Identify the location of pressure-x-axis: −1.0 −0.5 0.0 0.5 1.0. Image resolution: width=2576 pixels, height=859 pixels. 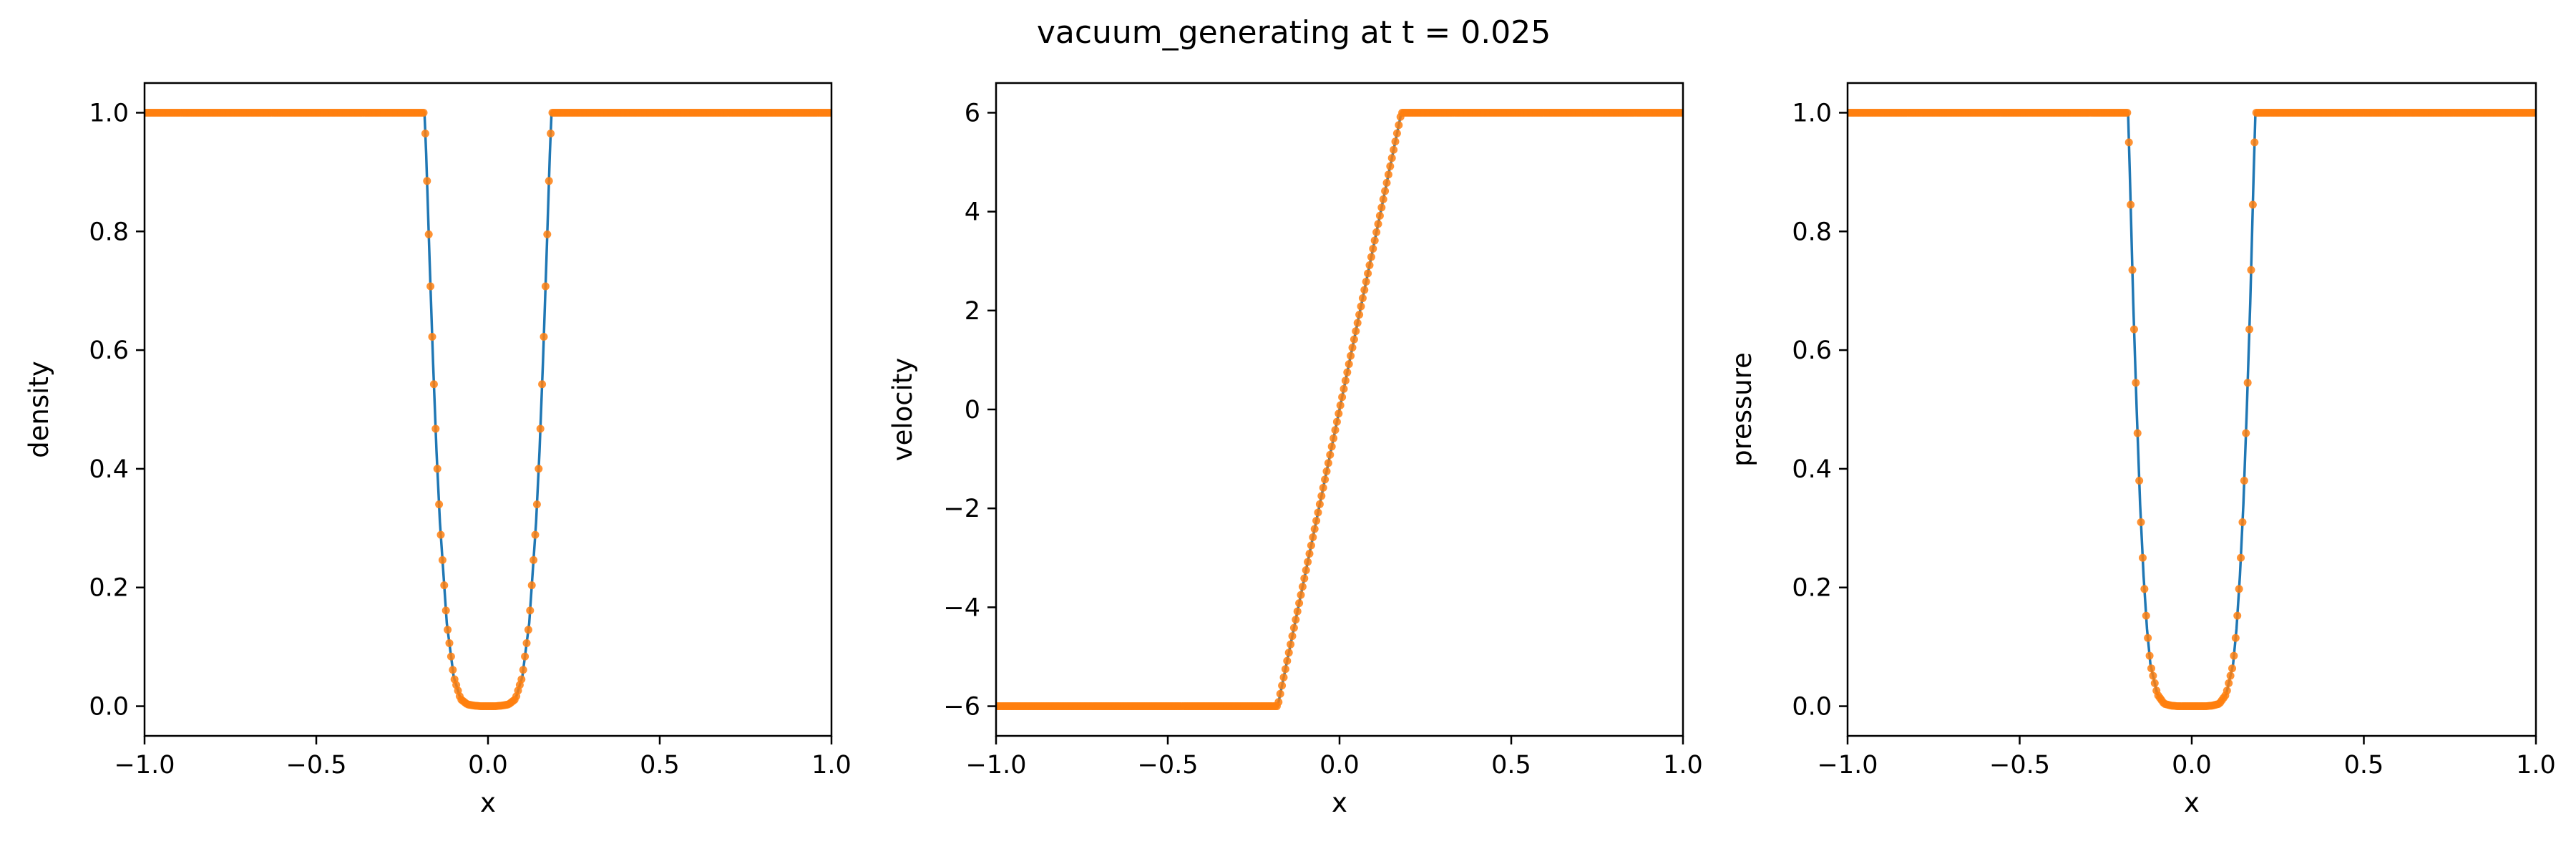
(2187, 758).